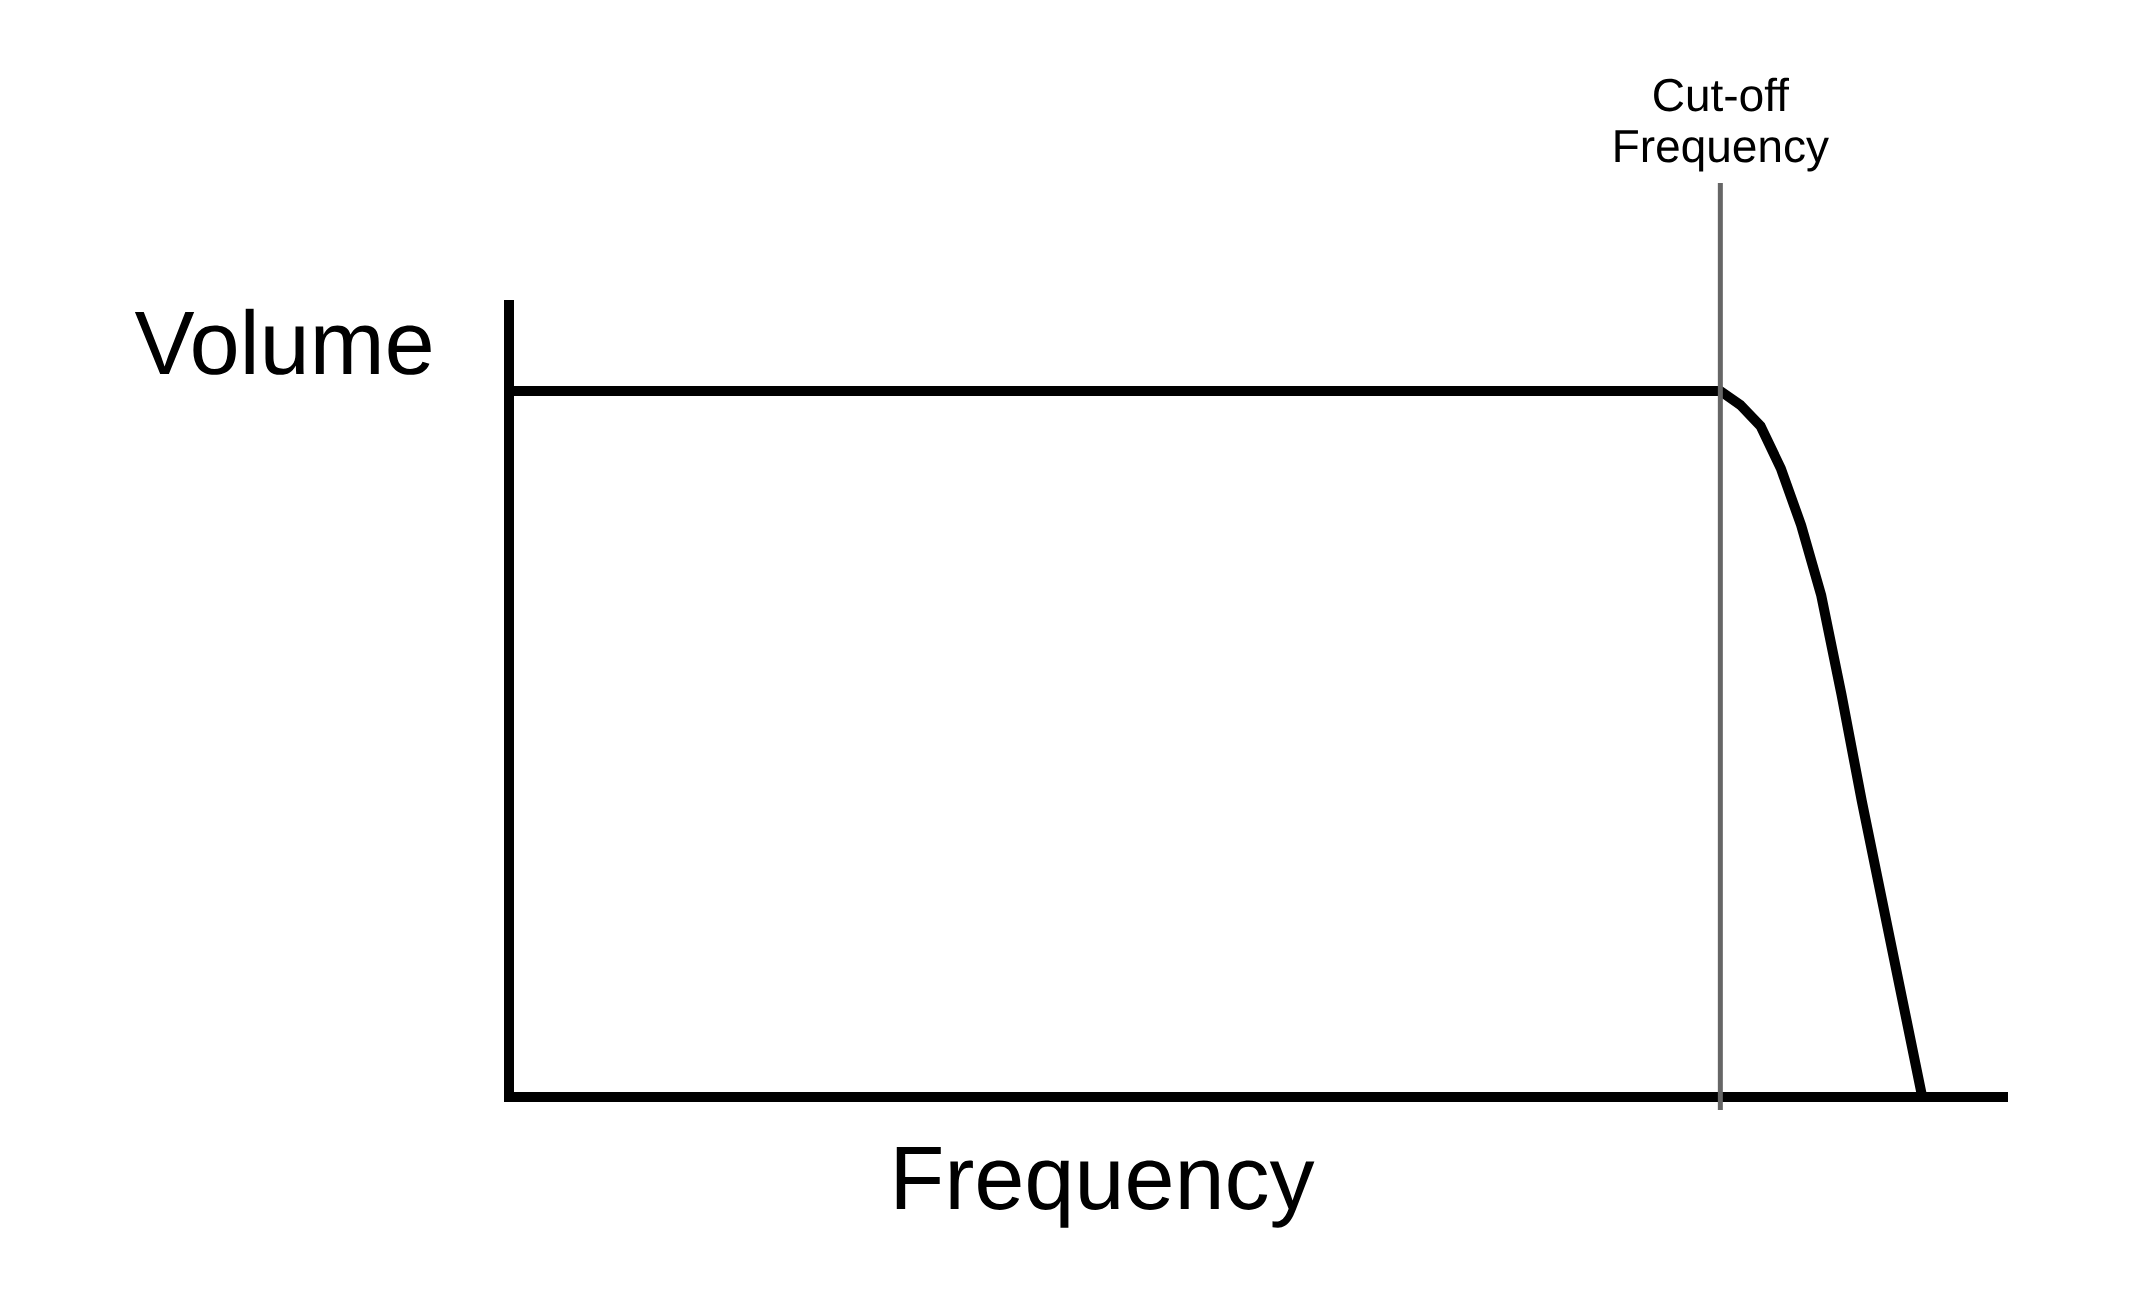 The height and width of the screenshot is (1307, 2134). I want to click on y-axis-title: Volume, so click(282, 341).